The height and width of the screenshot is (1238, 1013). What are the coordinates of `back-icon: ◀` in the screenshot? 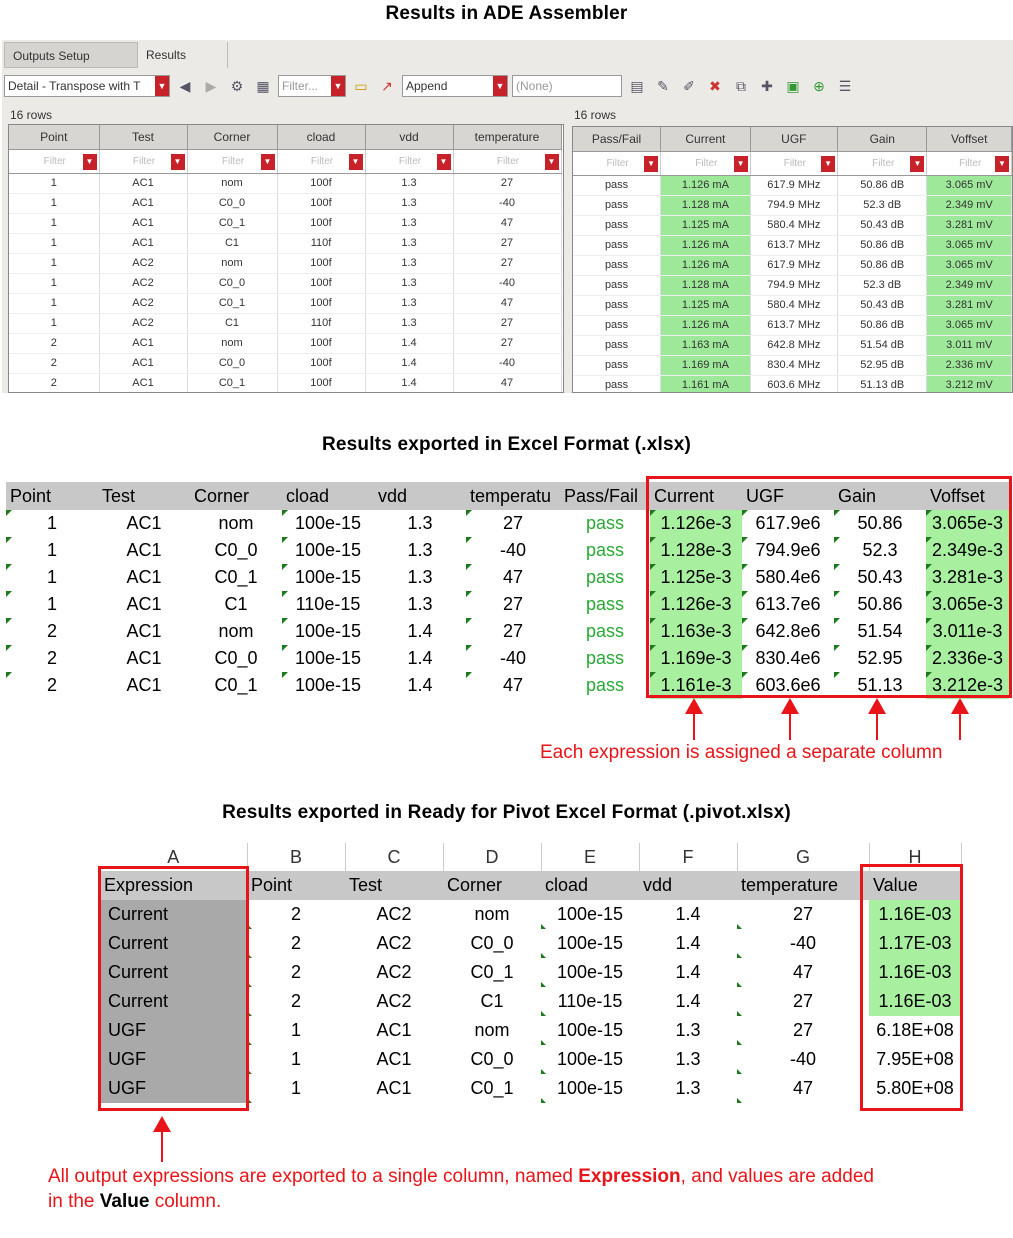 It's located at (185, 85).